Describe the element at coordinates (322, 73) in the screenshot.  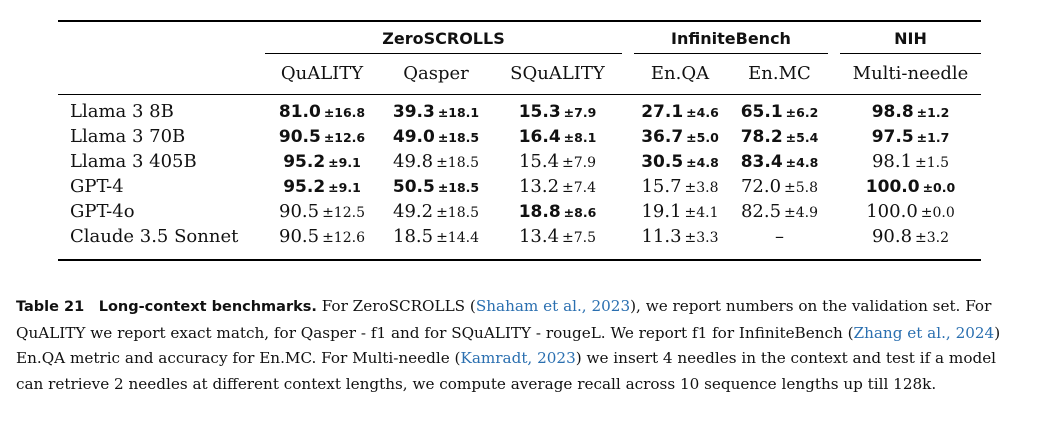
I see `column-header-quality: QuALITY` at that location.